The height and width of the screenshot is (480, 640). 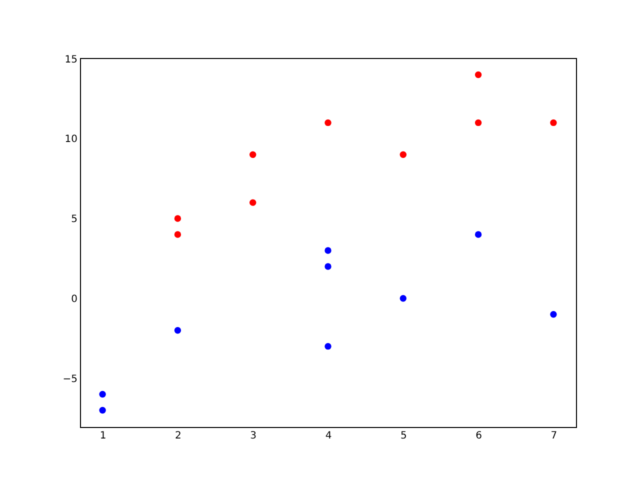 What do you see at coordinates (554, 436) in the screenshot?
I see `x-tick-label: 7` at bounding box center [554, 436].